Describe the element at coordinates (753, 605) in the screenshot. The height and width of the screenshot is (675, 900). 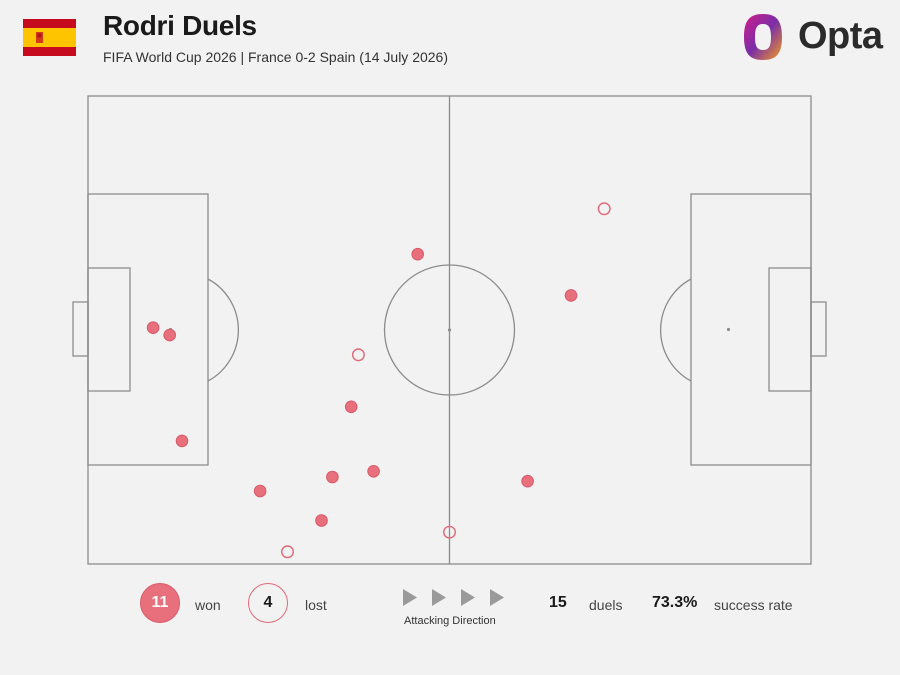
I see `success-rate-label: success rate` at that location.